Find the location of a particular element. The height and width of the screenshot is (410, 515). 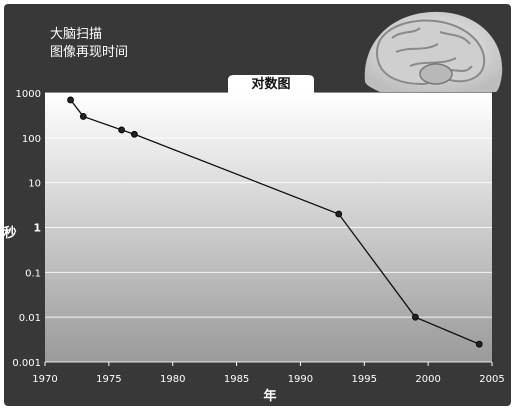

chart-title-line2: 图像再现时间 is located at coordinates (89, 52).